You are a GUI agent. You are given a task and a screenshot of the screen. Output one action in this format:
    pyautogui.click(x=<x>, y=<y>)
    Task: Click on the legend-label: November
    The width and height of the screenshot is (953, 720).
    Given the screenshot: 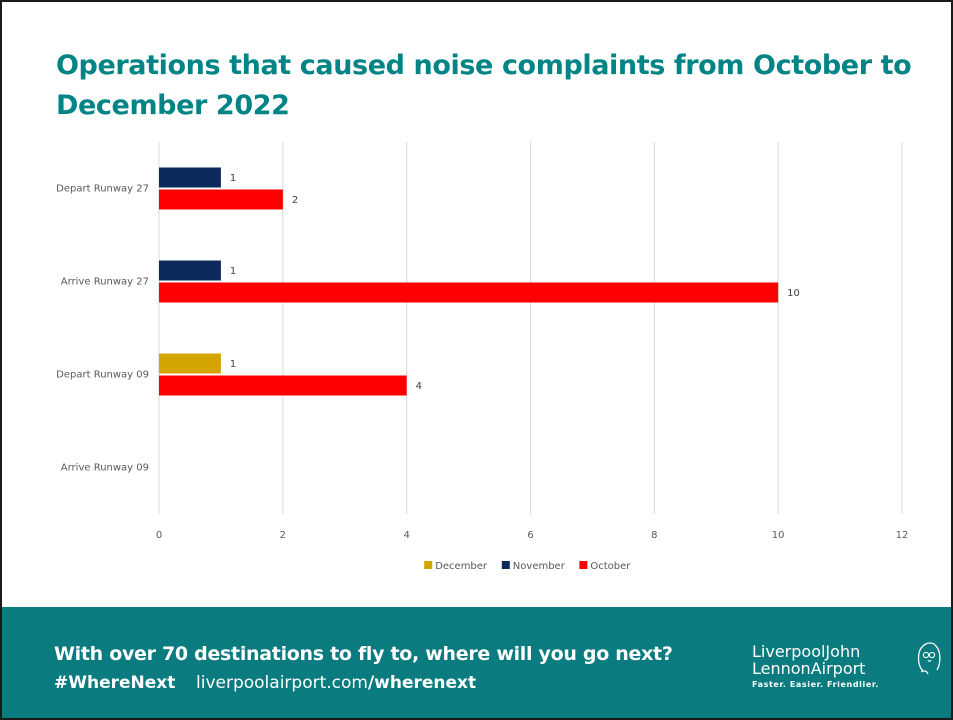 What is the action you would take?
    pyautogui.click(x=539, y=566)
    